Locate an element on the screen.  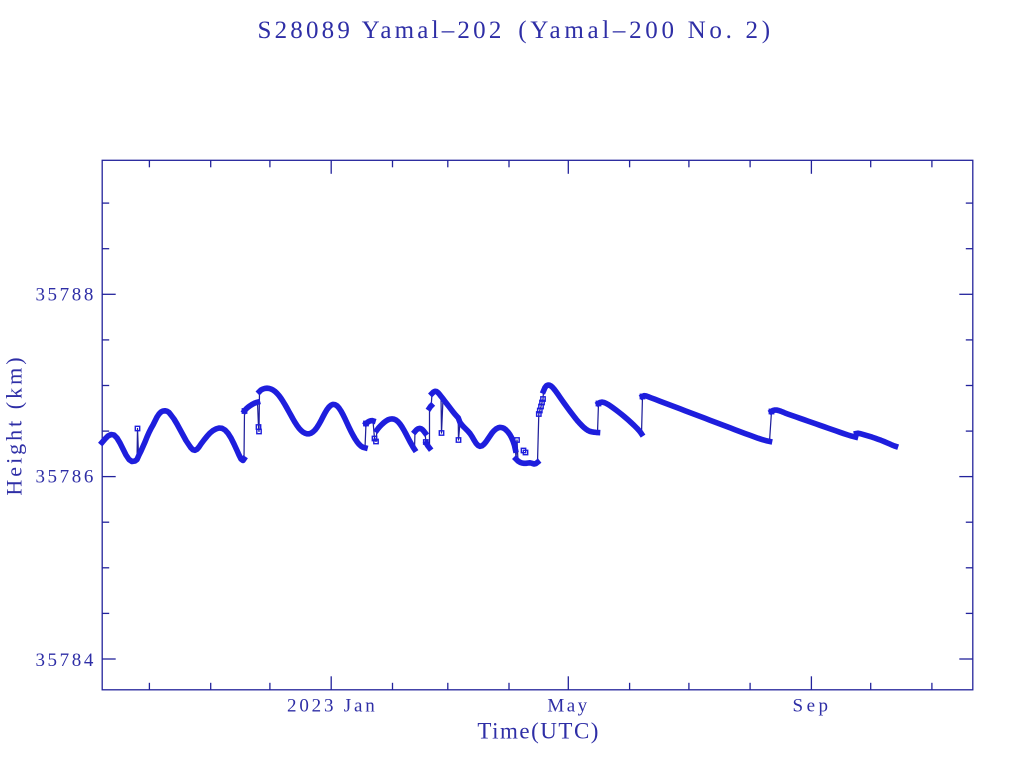
svg-text: Sep is located at coordinates (812, 706).